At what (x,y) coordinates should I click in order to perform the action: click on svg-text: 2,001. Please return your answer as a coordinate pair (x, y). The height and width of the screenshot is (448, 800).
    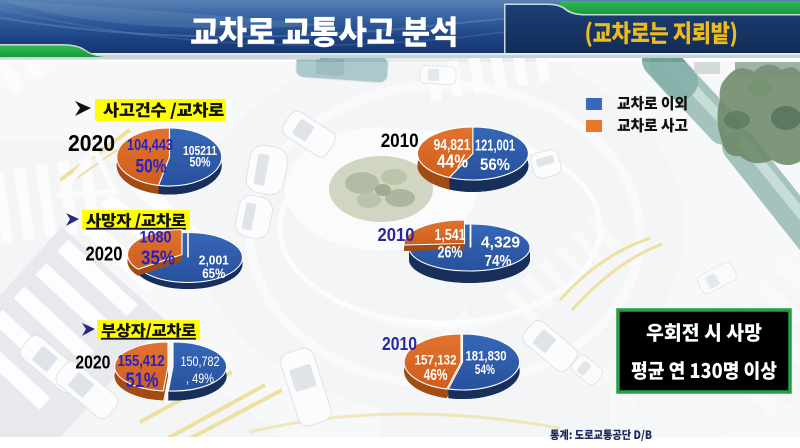
    Looking at the image, I should click on (214, 260).